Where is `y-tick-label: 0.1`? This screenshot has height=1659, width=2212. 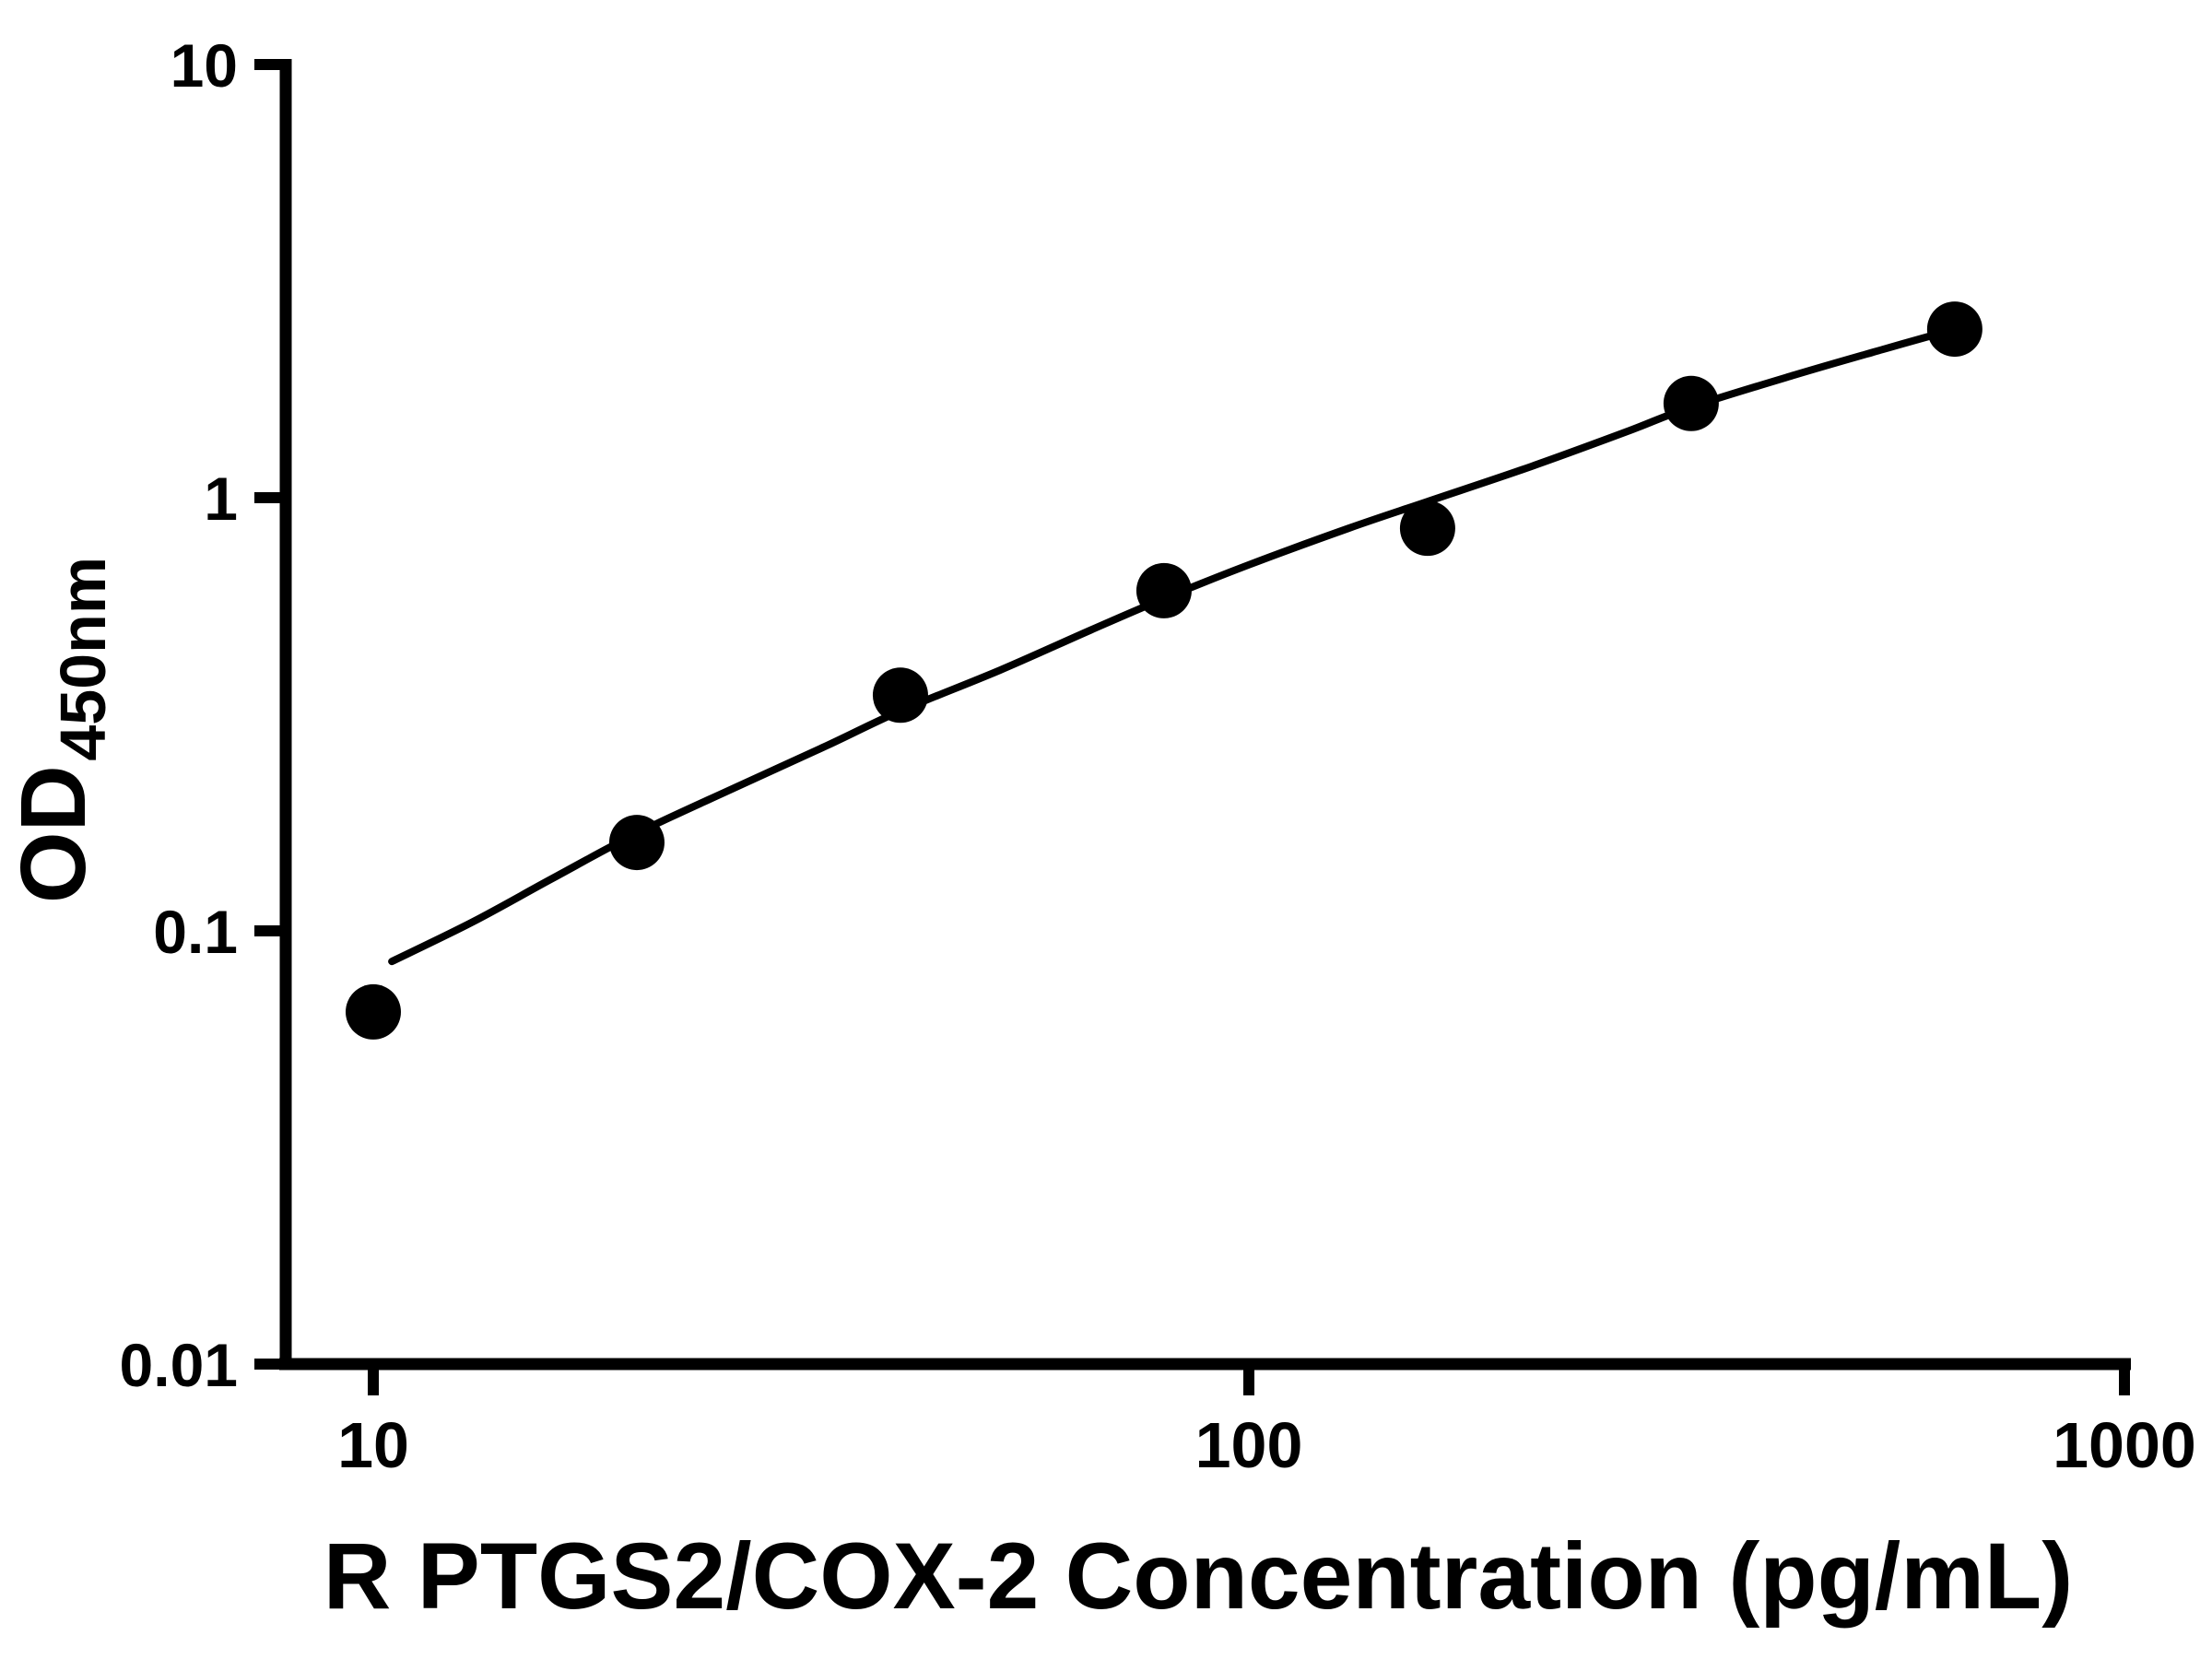 y-tick-label: 0.1 is located at coordinates (195, 932).